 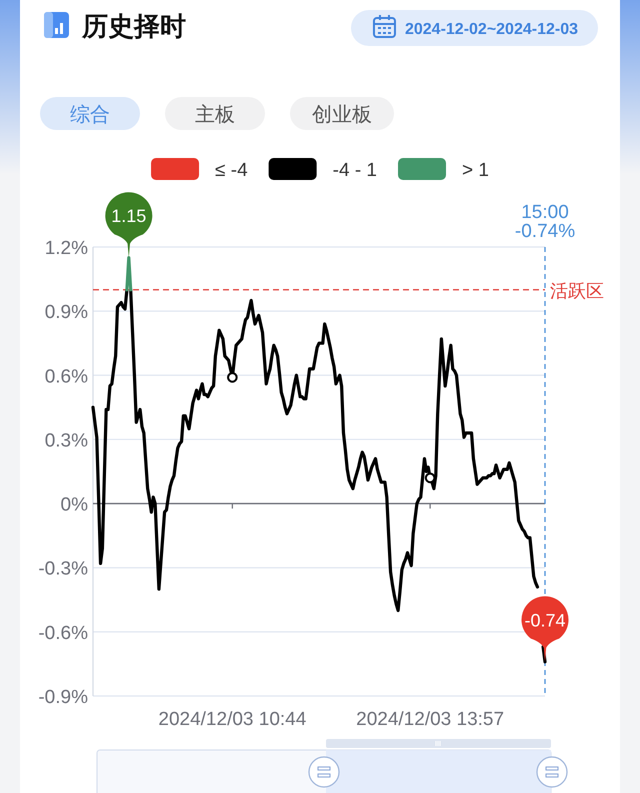 I want to click on ref-line-label: 活跃区, so click(x=577, y=290).